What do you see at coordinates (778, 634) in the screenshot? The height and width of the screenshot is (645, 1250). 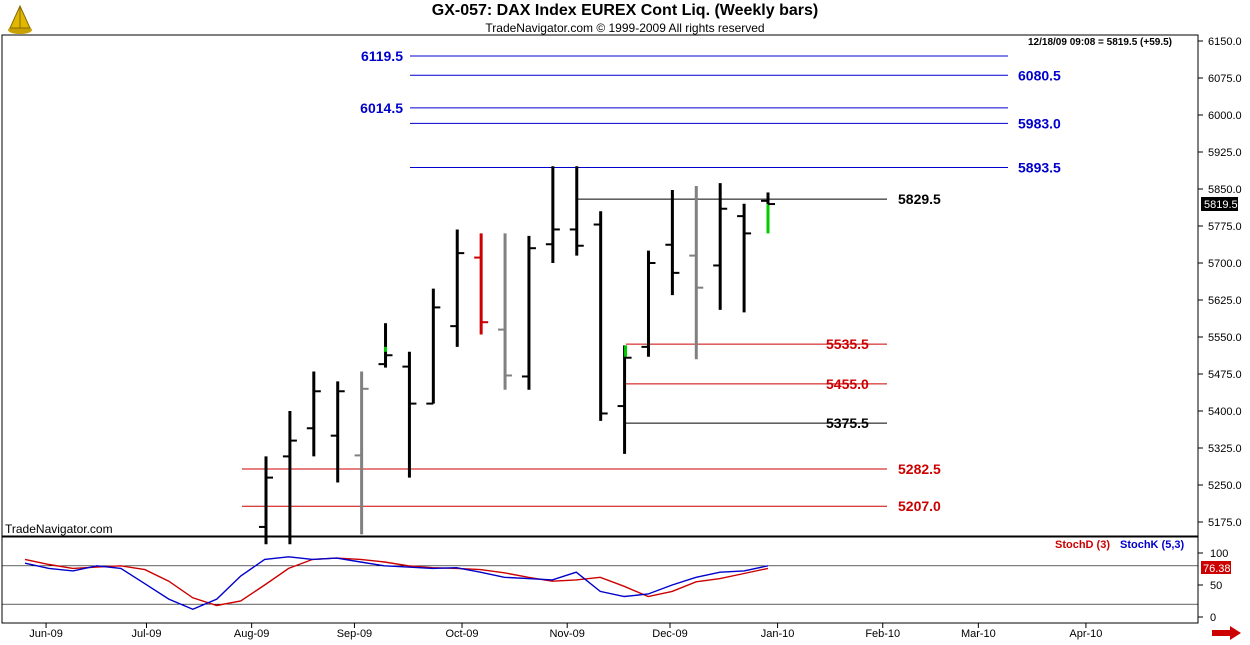 I see `x-tick-label: Jan-10` at bounding box center [778, 634].